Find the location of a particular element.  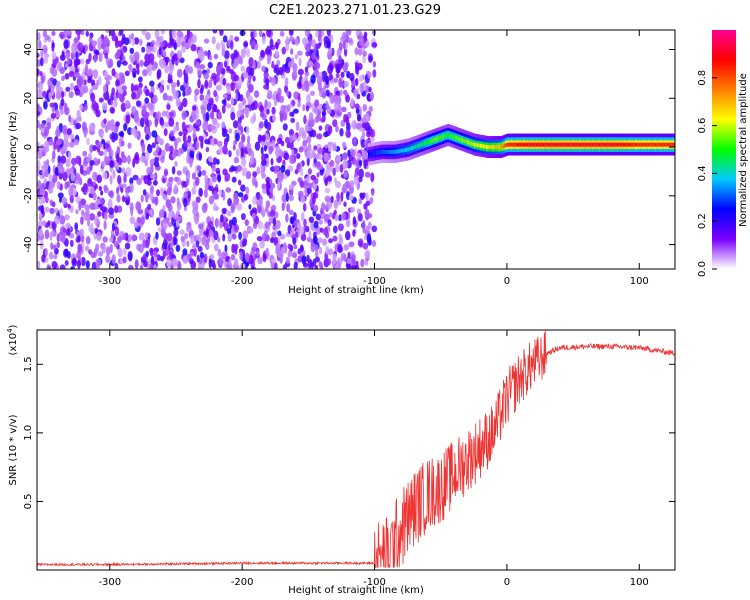

bottom-x-tick-label: -100 is located at coordinates (374, 582).